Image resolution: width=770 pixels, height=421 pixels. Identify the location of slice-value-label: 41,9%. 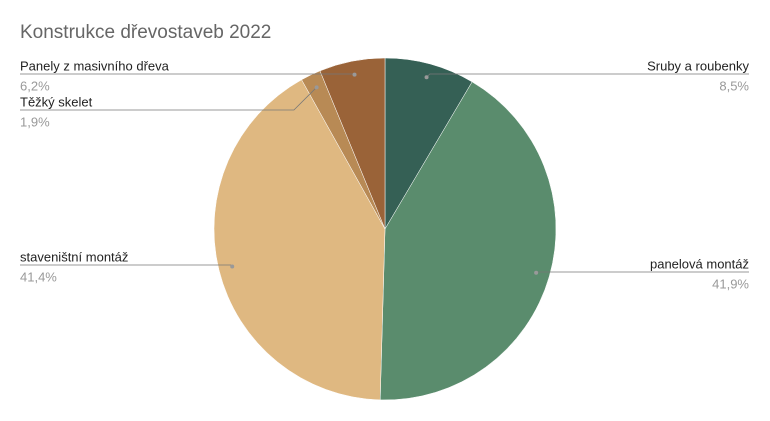
(730, 283).